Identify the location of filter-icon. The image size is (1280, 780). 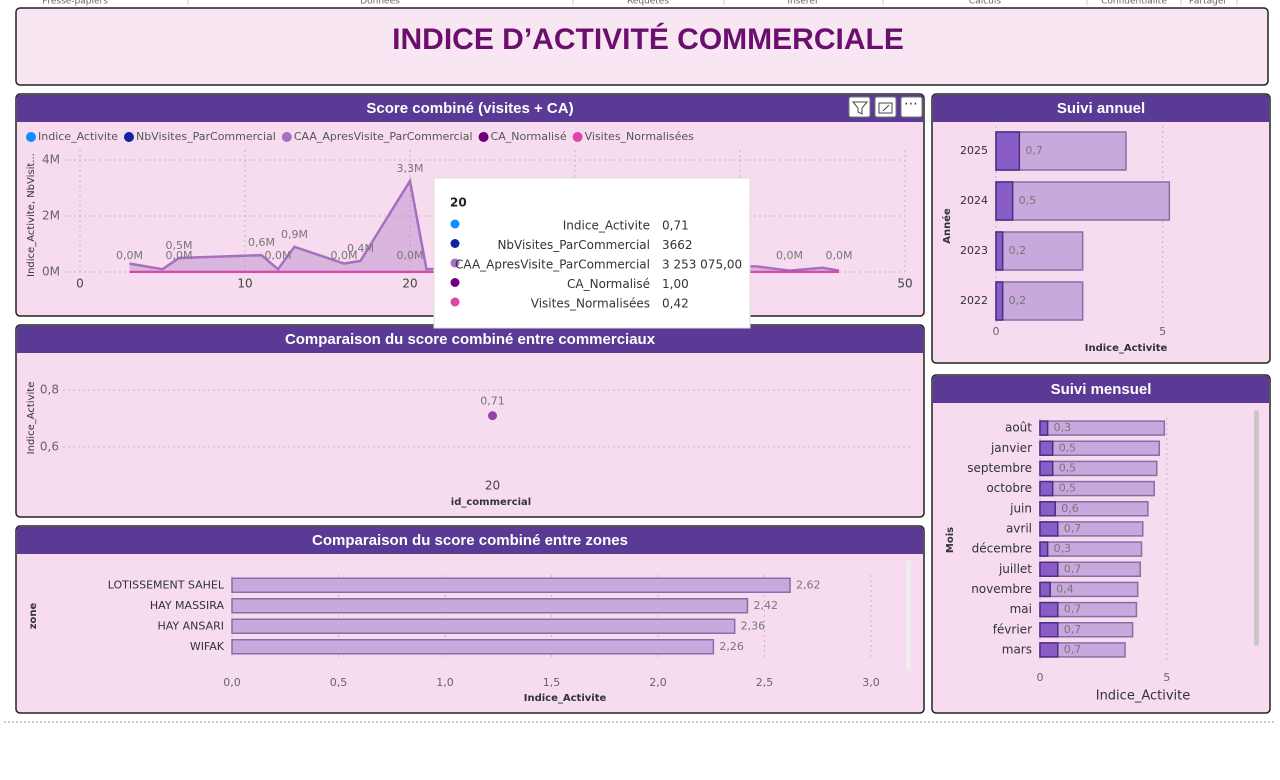
(859, 107).